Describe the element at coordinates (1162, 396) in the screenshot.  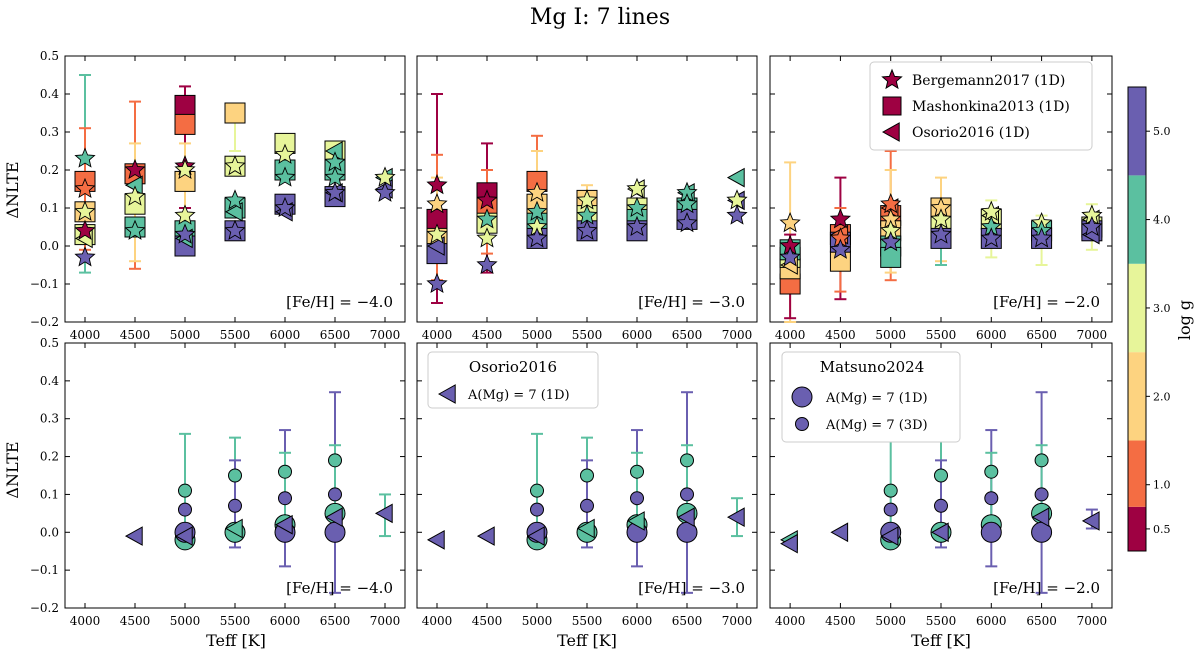
I see `colorbar-tick-label: 2.0` at that location.